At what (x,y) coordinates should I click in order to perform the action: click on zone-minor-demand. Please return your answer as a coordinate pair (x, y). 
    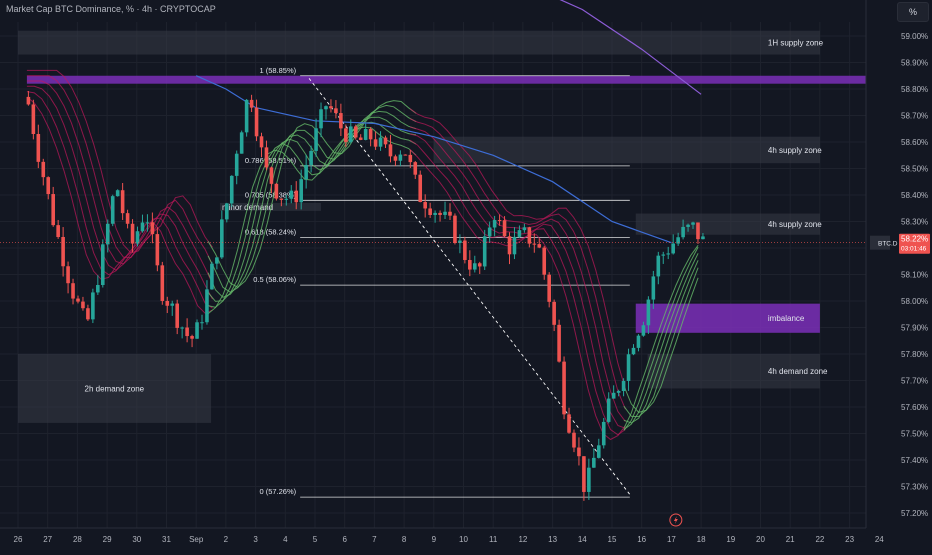
    Looking at the image, I should click on (270, 206).